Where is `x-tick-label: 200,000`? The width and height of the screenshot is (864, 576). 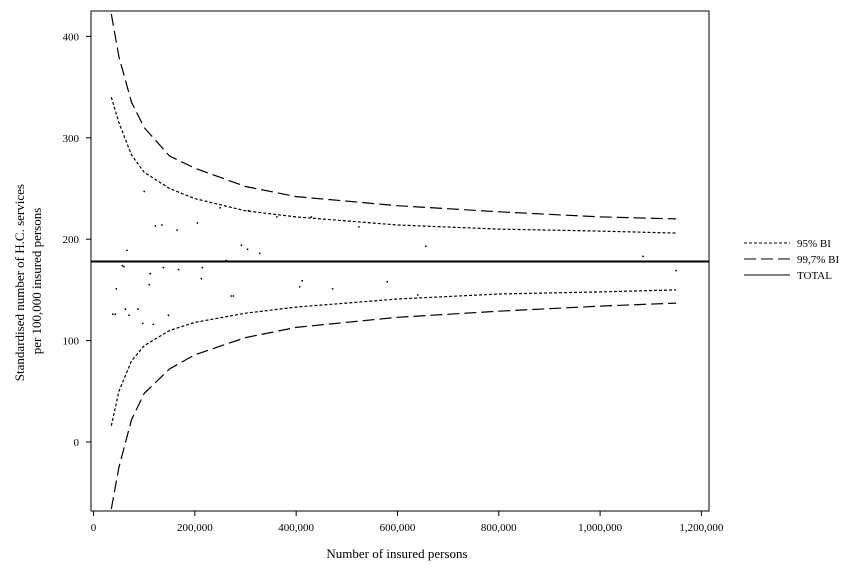 x-tick-label: 200,000 is located at coordinates (195, 528).